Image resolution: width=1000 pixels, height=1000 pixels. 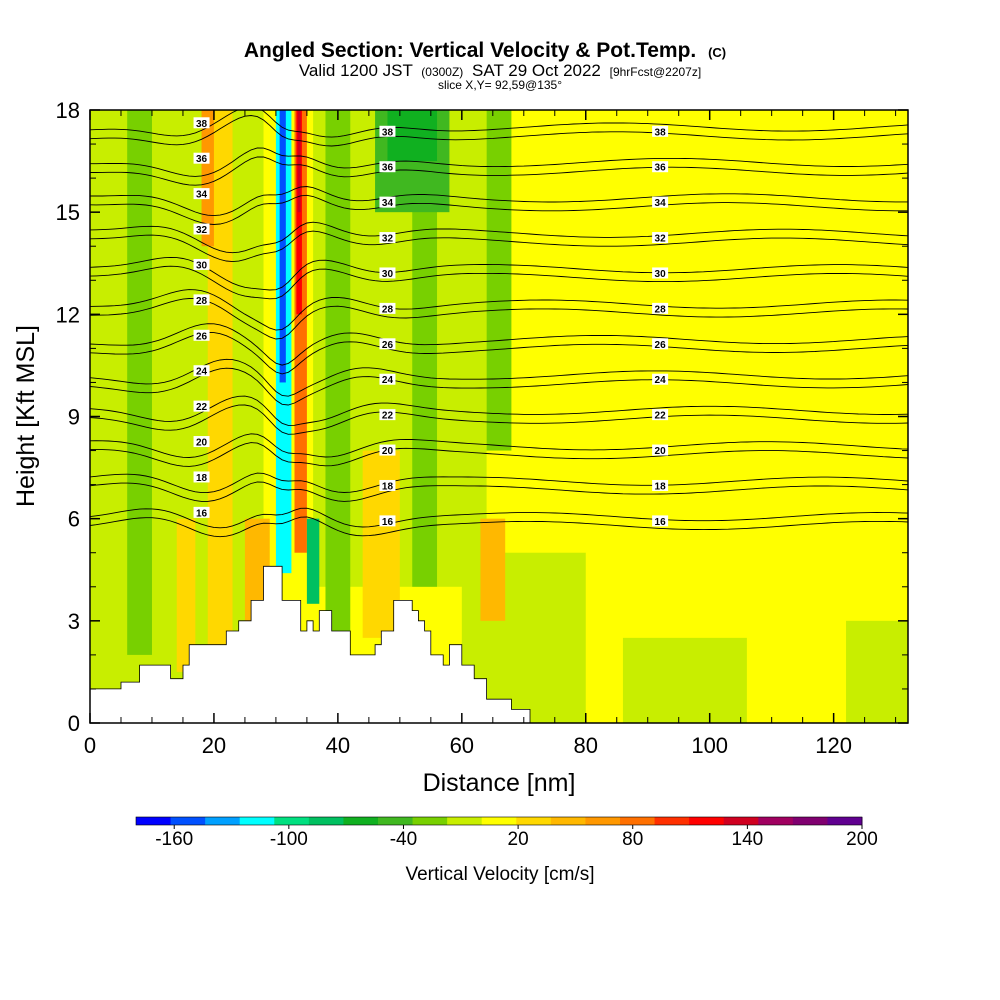 What do you see at coordinates (68, 212) in the screenshot?
I see `y-tick-label: 15` at bounding box center [68, 212].